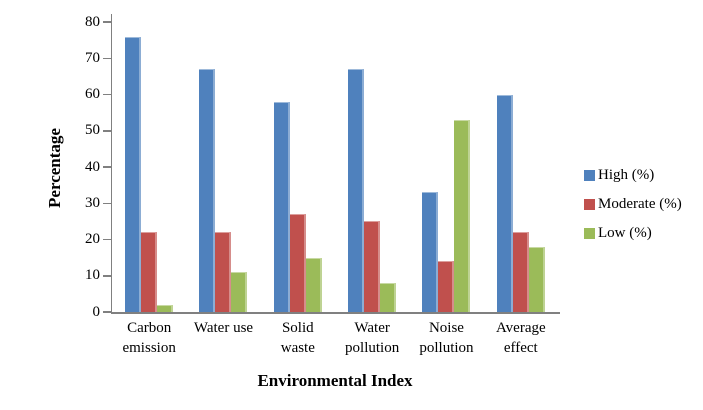  I want to click on category-label: Carbon emission, so click(149, 338).